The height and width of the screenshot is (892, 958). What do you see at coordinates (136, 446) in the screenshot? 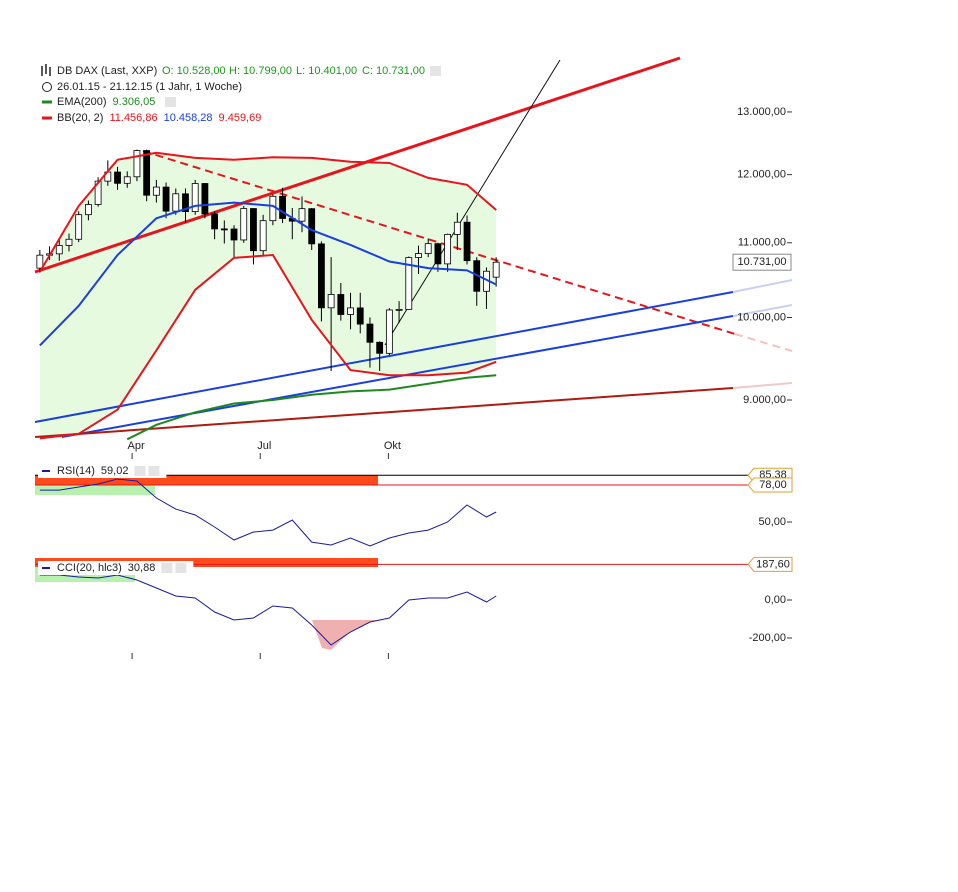
I see `x-tick-label: Apr` at bounding box center [136, 446].